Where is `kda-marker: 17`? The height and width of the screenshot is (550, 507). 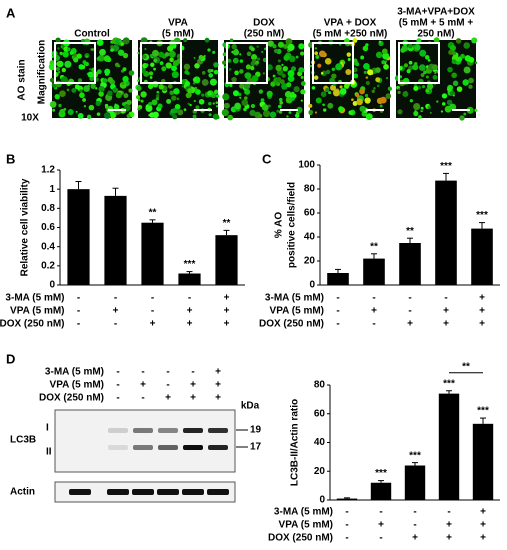
kda-marker: 17 is located at coordinates (256, 447).